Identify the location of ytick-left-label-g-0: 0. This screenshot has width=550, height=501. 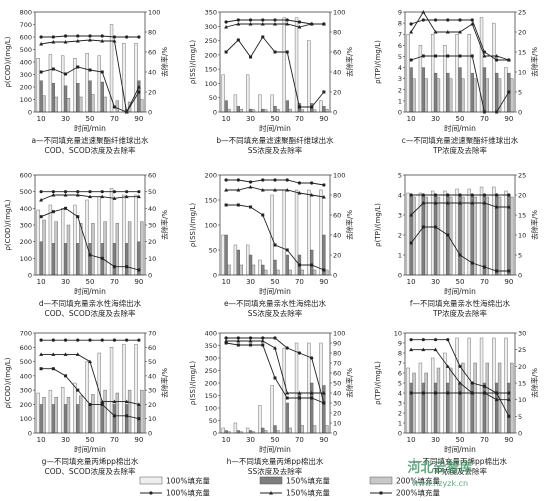
(30, 434).